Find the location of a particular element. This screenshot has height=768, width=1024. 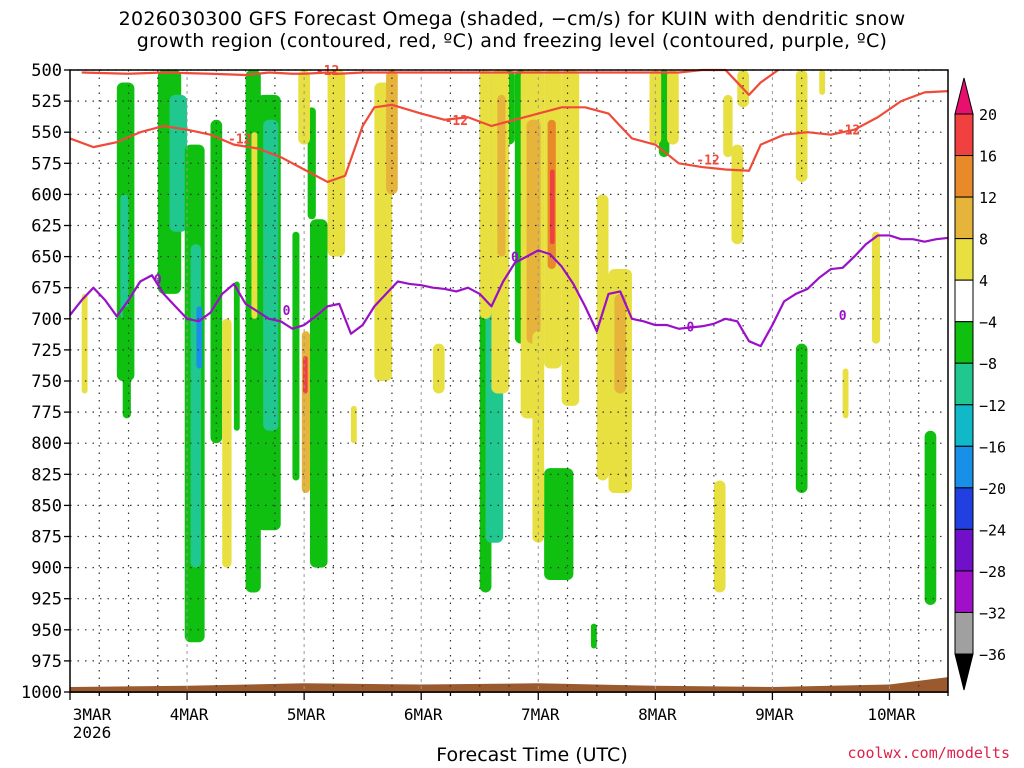

y-tick-label: 900 is located at coordinates (46, 569).